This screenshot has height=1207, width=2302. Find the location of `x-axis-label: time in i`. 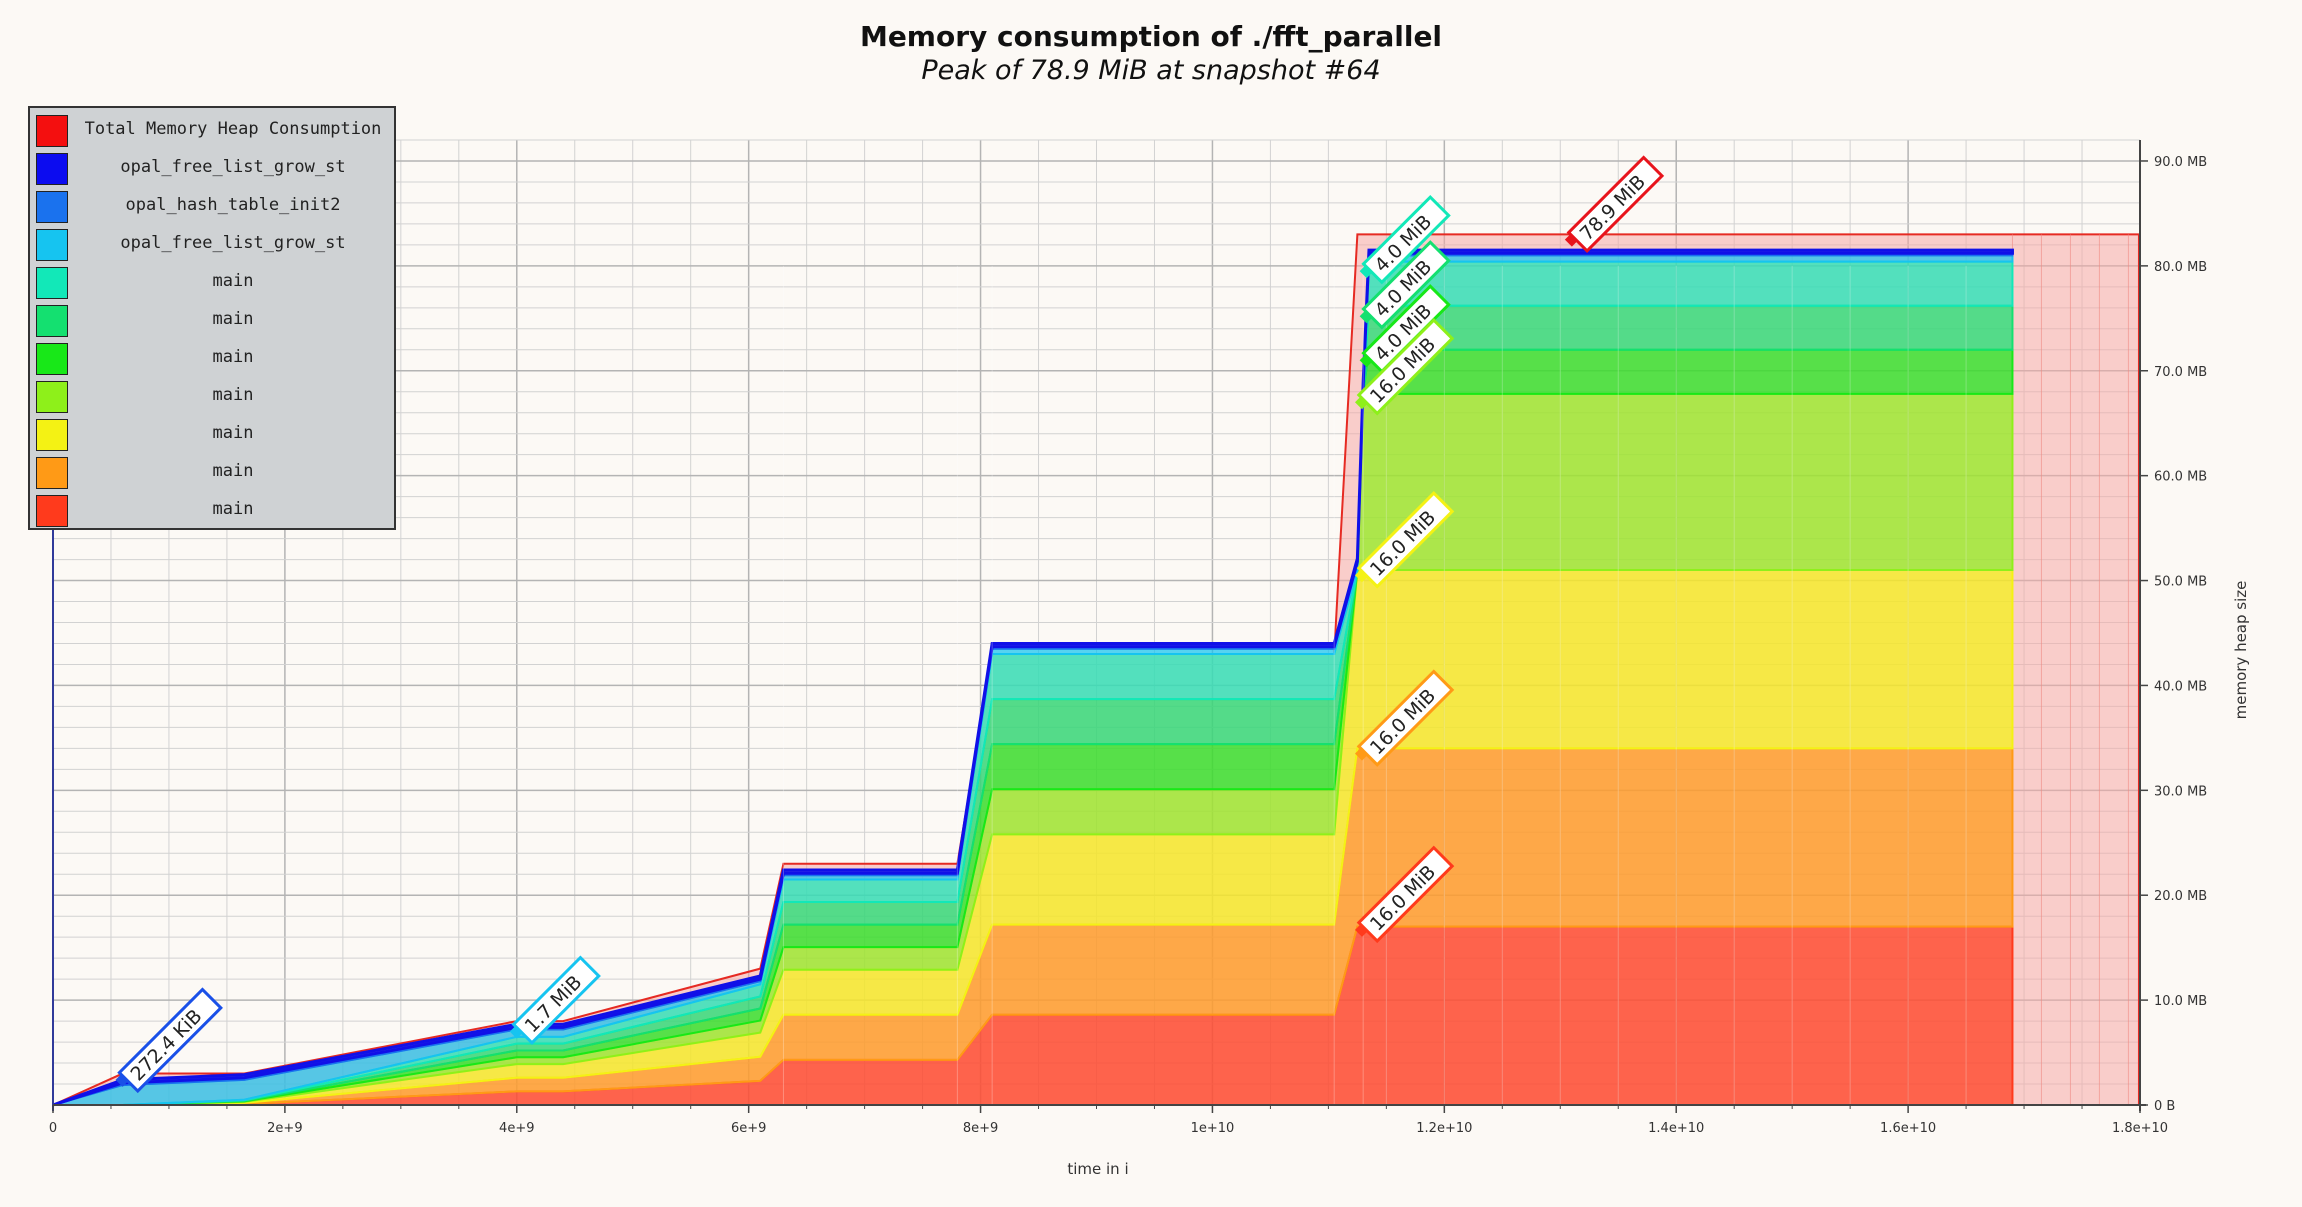

x-axis-label: time in i is located at coordinates (1097, 1169).